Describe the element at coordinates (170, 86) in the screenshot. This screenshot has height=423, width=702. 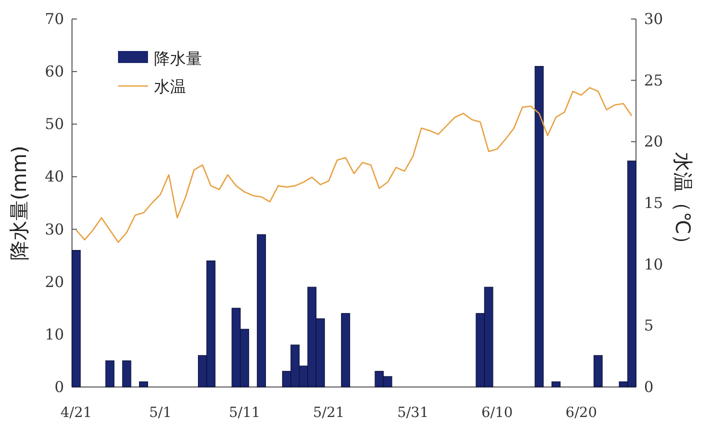
I see `legend-label: 水温` at that location.